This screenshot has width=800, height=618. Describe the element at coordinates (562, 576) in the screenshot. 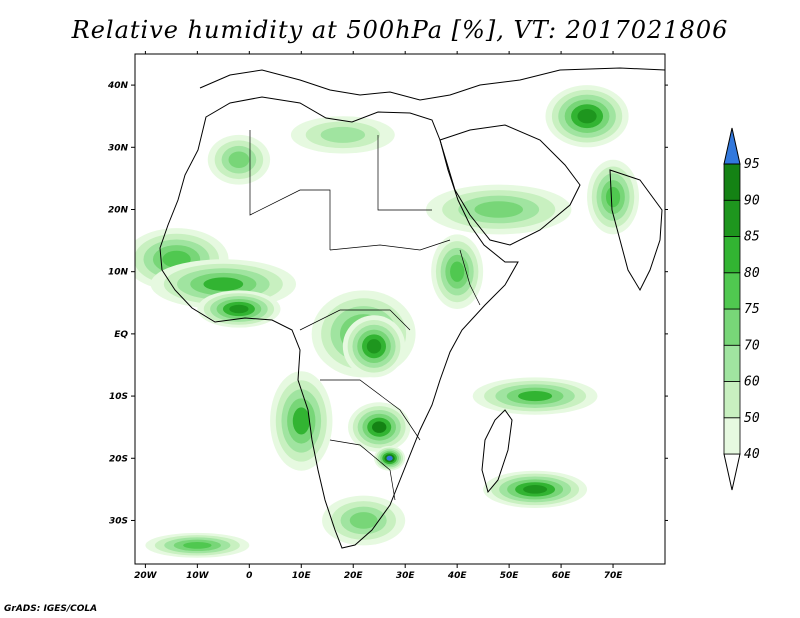

I see `lon-tick-label: 60E` at that location.